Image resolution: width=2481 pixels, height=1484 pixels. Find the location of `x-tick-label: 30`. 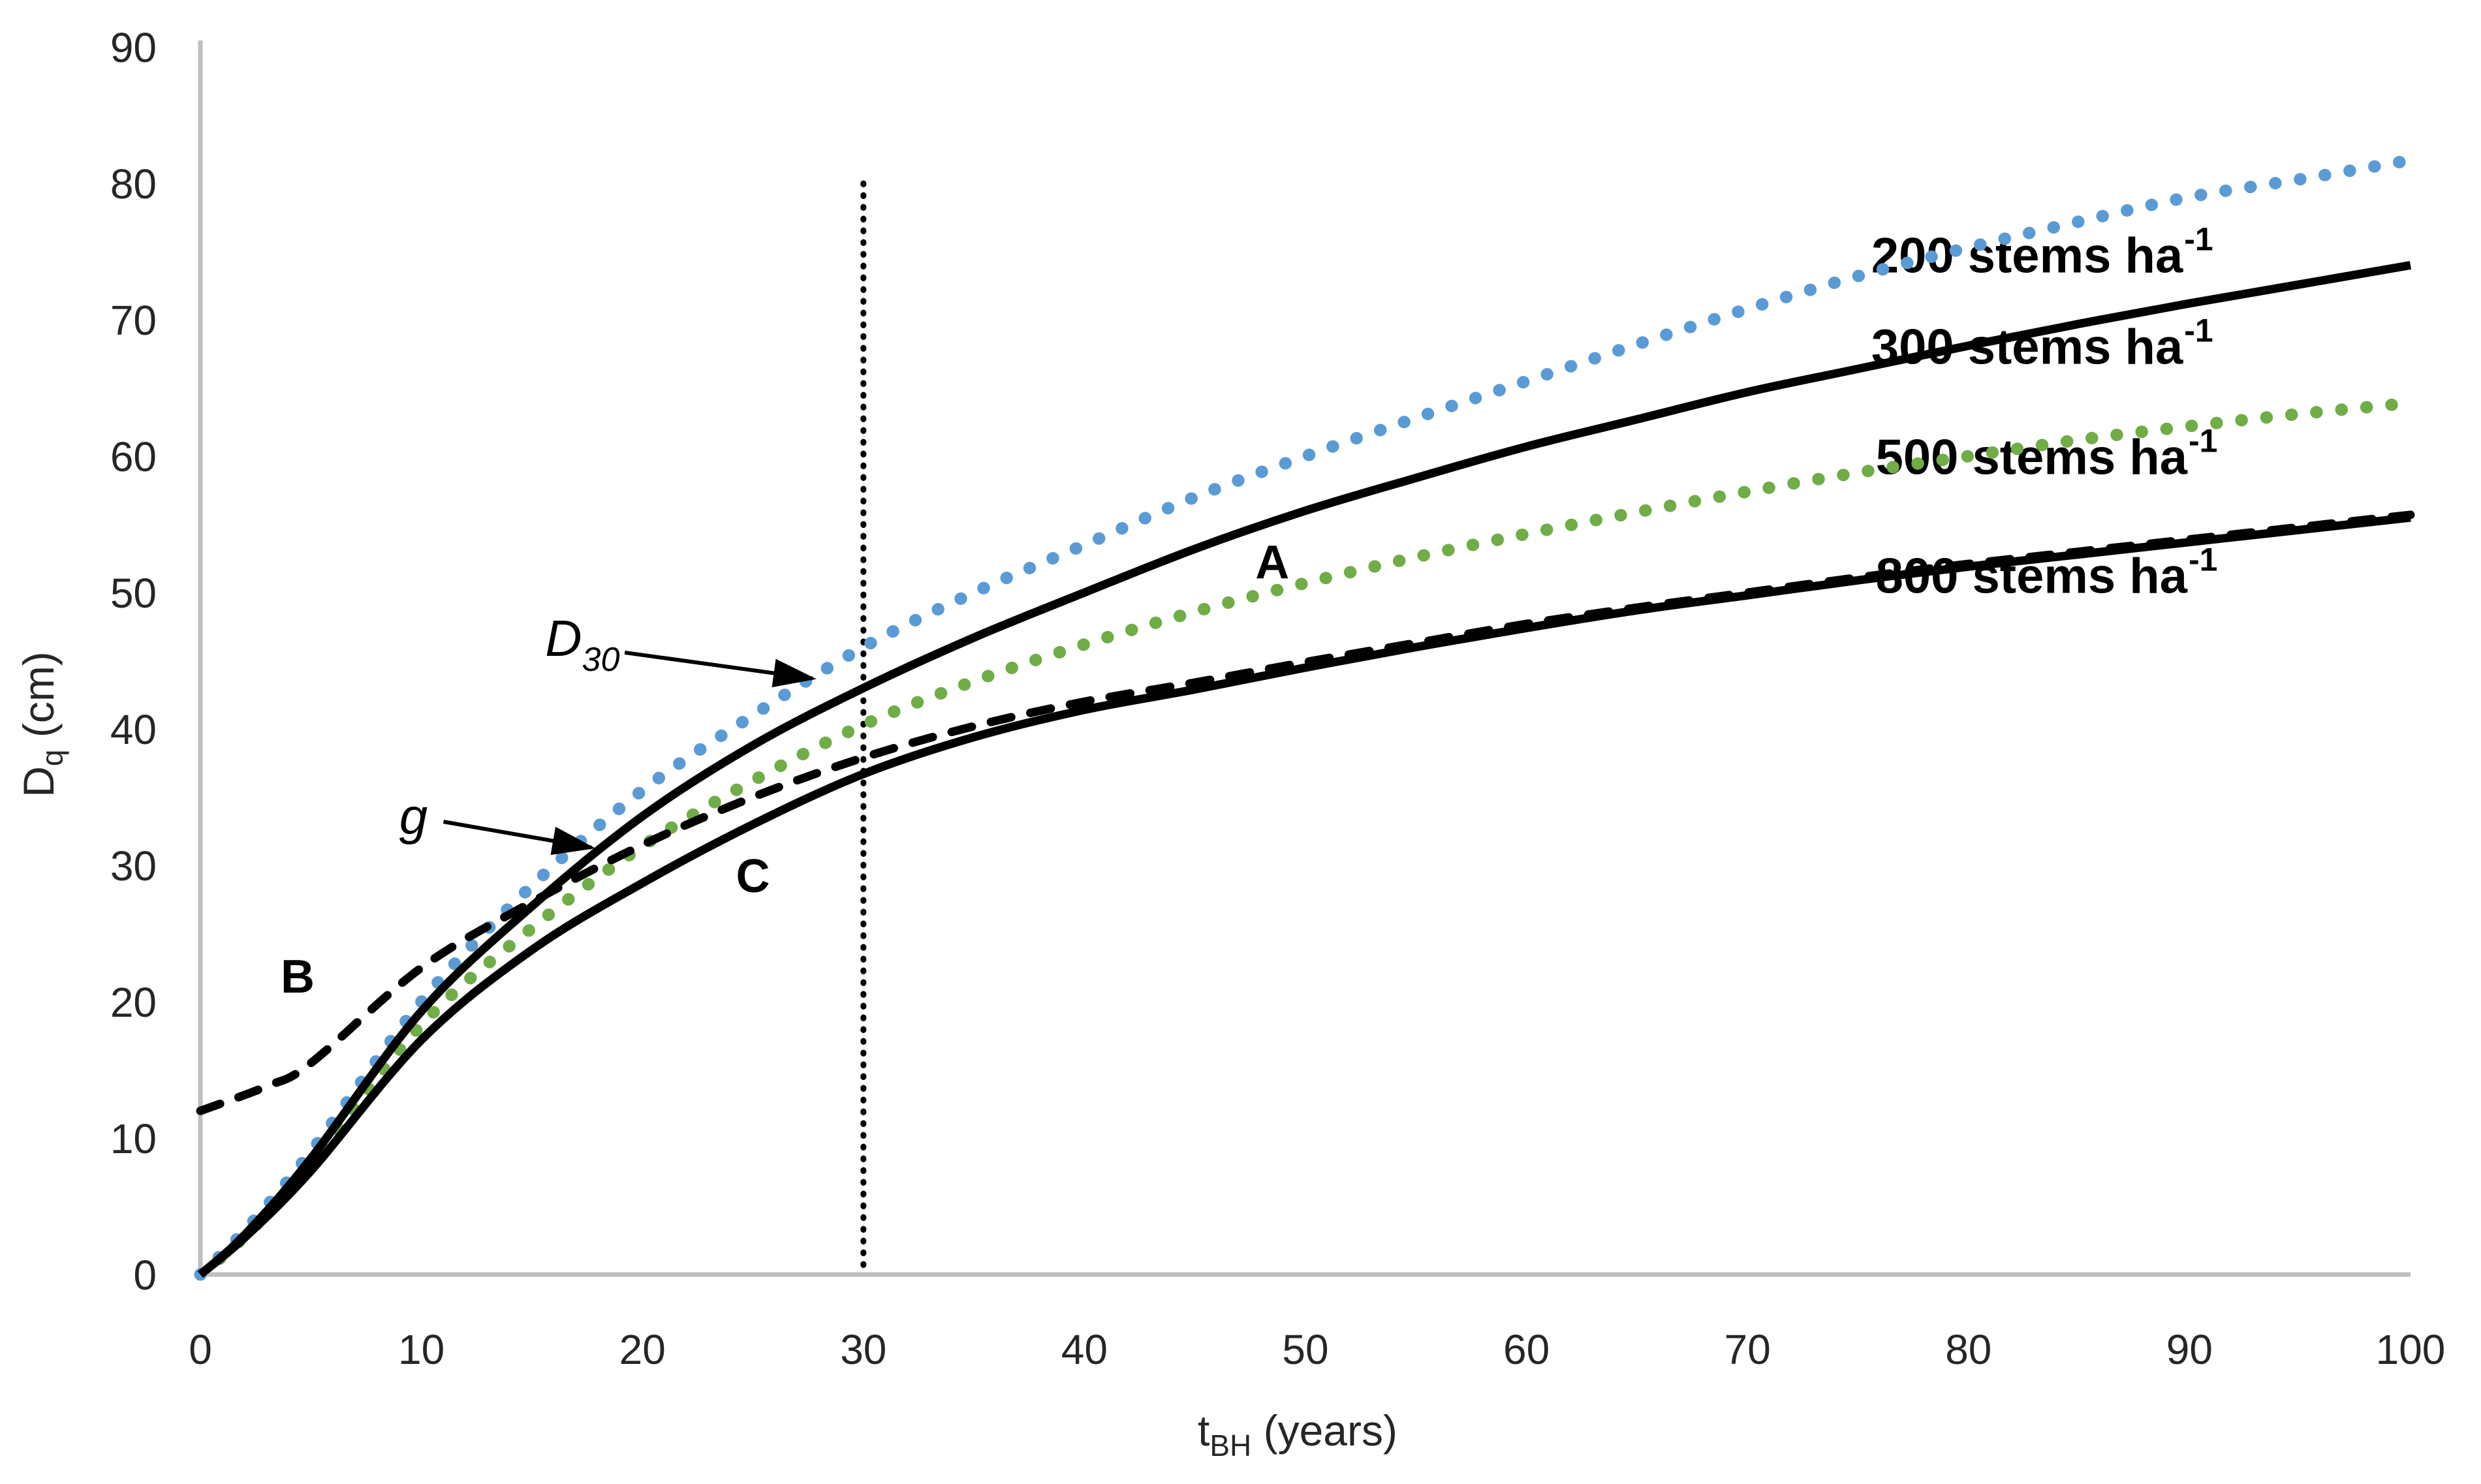

x-tick-label: 30 is located at coordinates (863, 1349).